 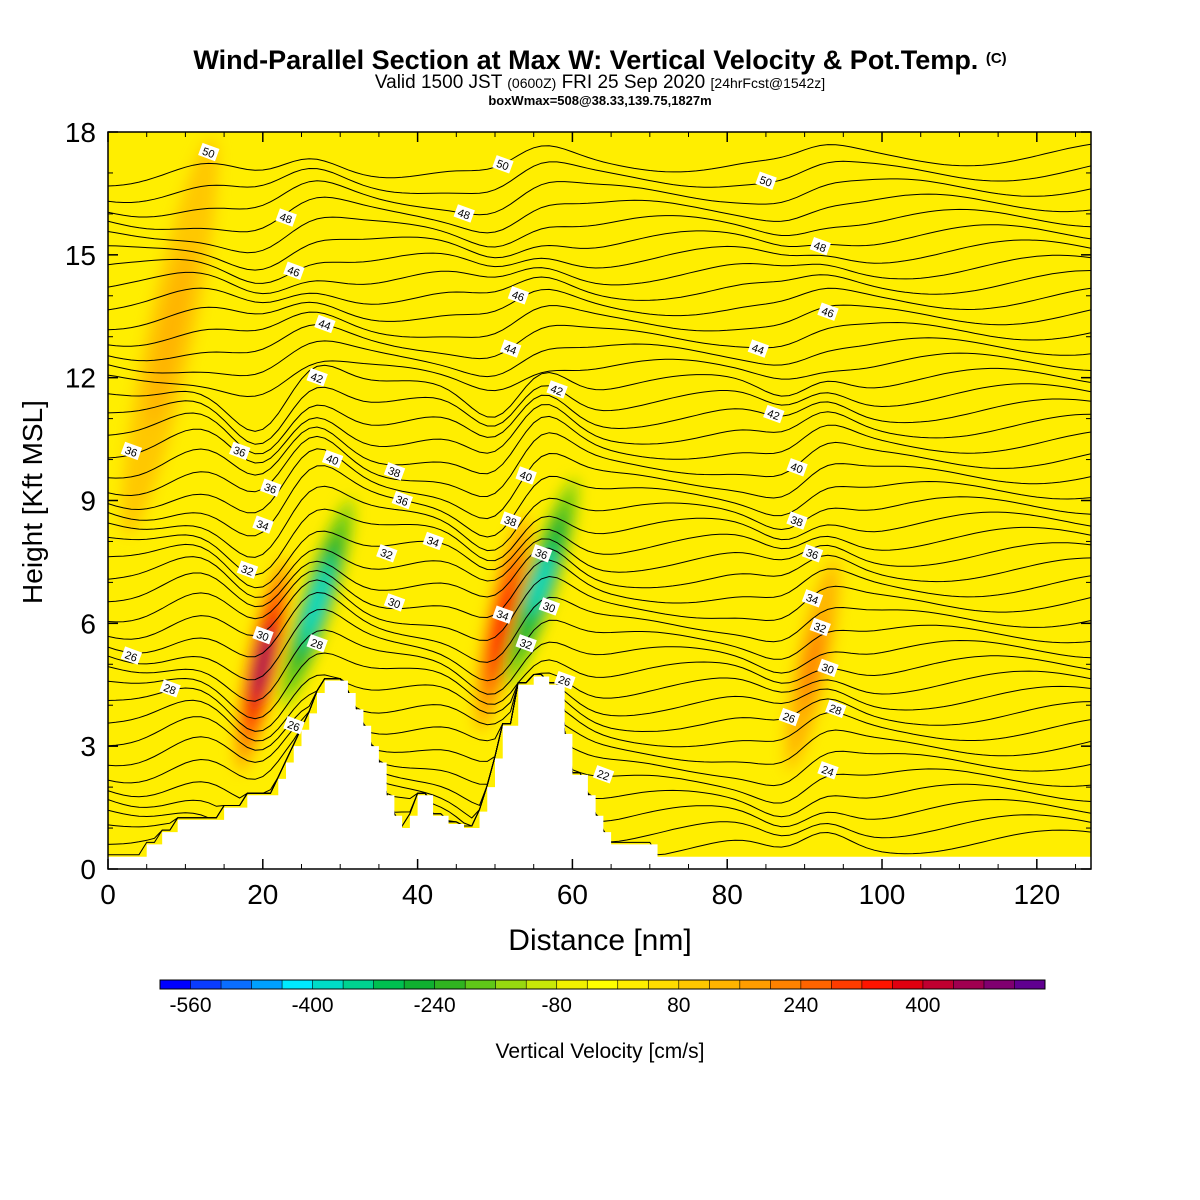 What do you see at coordinates (313, 1005) in the screenshot?
I see `colorbar-tick-label: -400` at bounding box center [313, 1005].